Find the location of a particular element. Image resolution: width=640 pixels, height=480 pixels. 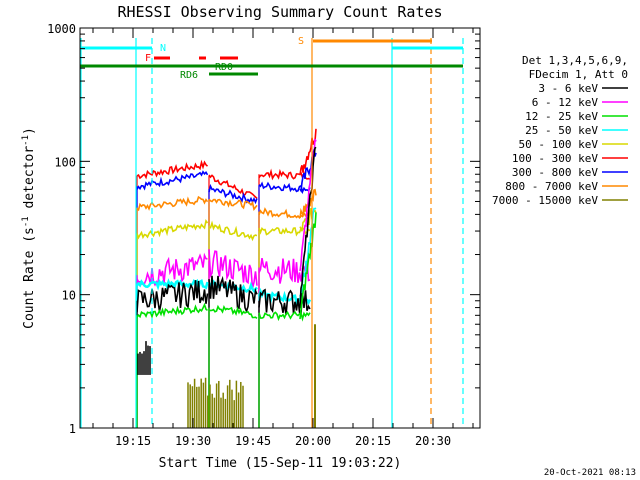

y-label-sup1: -1 is located at coordinates (26, 221).